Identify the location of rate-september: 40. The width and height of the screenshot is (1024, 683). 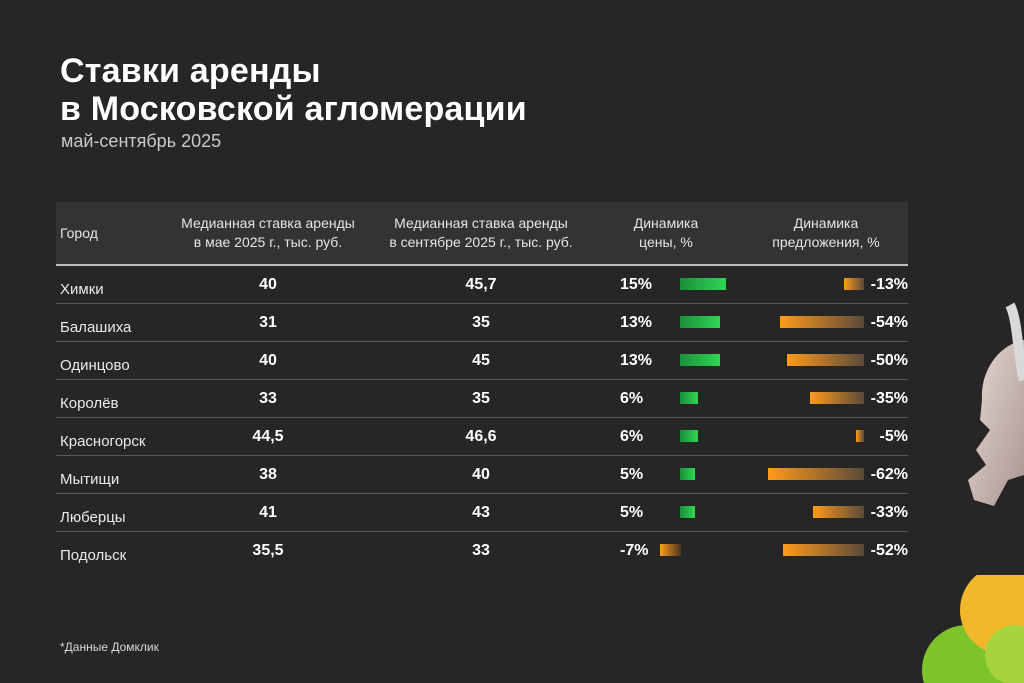
(481, 474).